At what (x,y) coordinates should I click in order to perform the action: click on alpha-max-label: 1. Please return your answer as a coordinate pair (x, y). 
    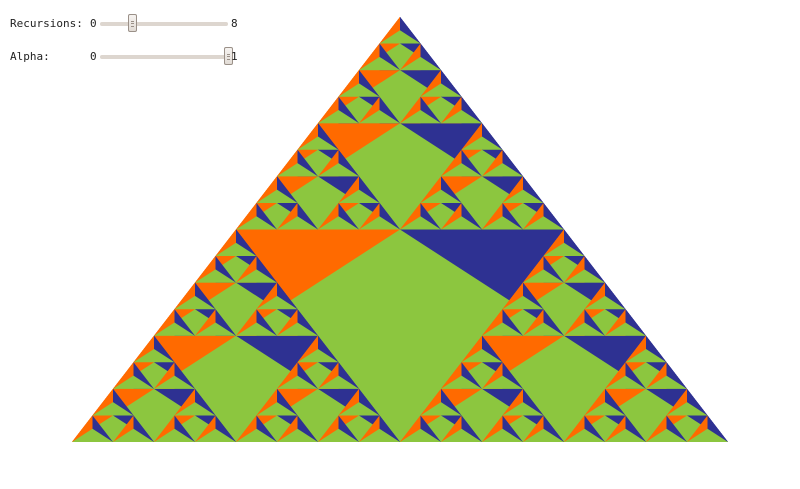
    Looking at the image, I should click on (234, 56).